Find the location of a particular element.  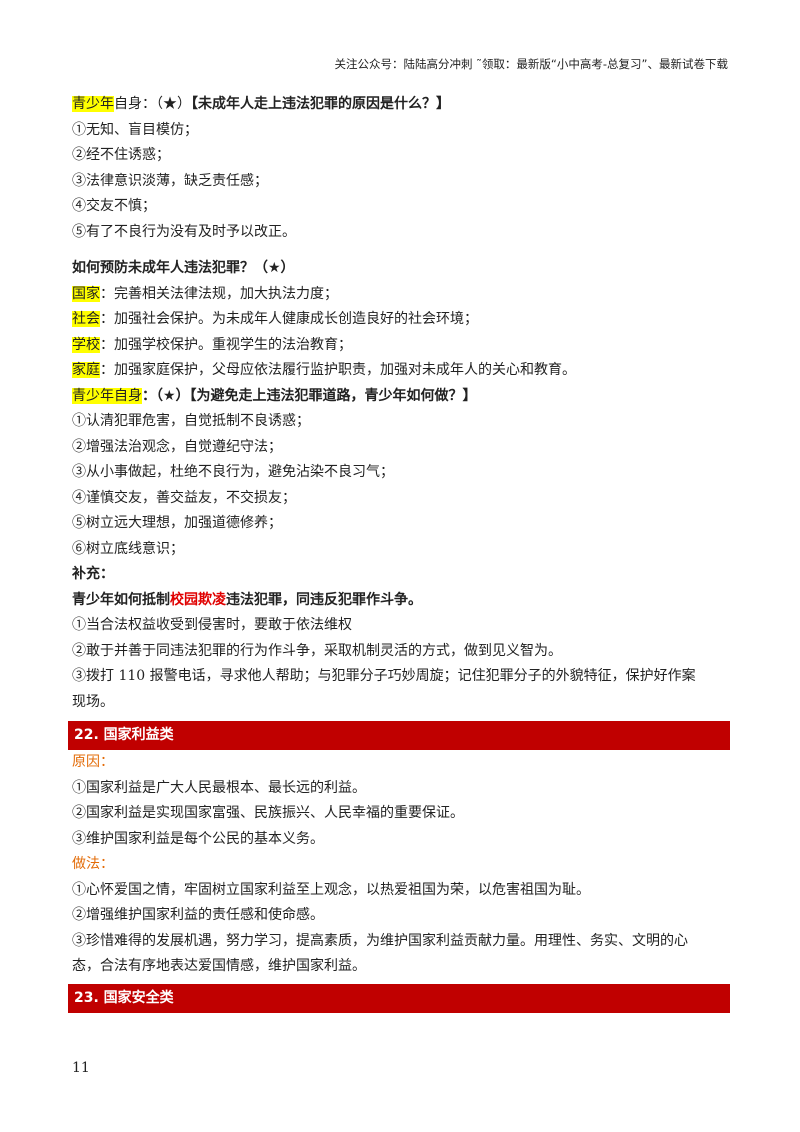

list-item: ①心怀爱国之情，牢固树立国家利益至上观念，以热爱祖国为荣，以危害祖国为耻。 is located at coordinates (331, 889).